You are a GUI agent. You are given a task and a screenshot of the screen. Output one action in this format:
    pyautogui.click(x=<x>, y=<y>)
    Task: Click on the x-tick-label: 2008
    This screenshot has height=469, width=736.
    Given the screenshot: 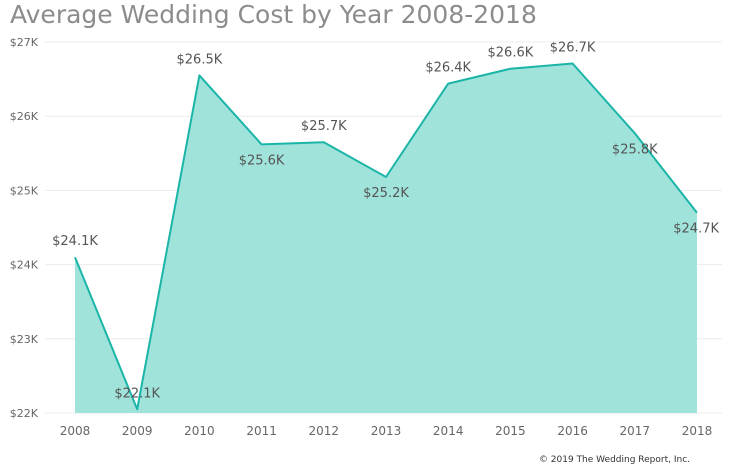 What is the action you would take?
    pyautogui.click(x=75, y=431)
    